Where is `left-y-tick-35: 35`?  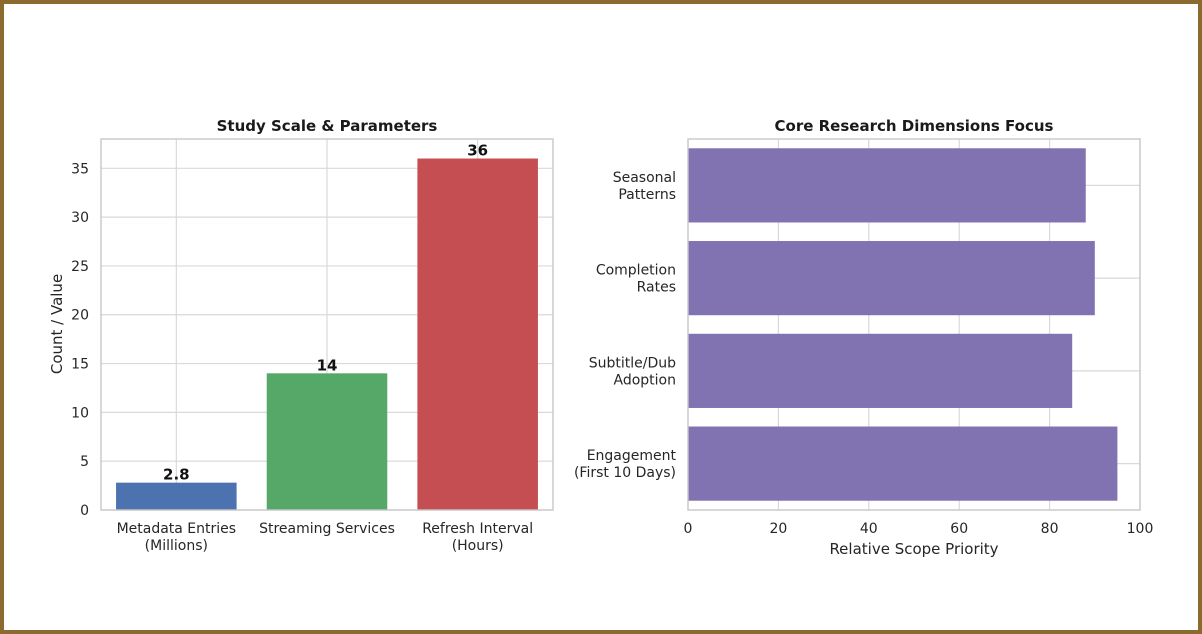 left-y-tick-35: 35 is located at coordinates (80, 169).